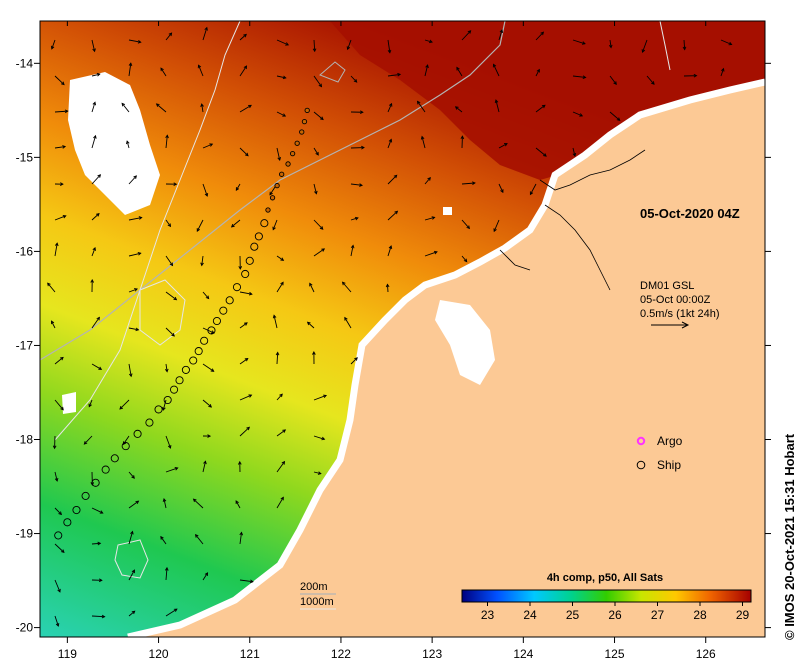  What do you see at coordinates (465, 342) in the screenshot?
I see `king-sound` at bounding box center [465, 342].